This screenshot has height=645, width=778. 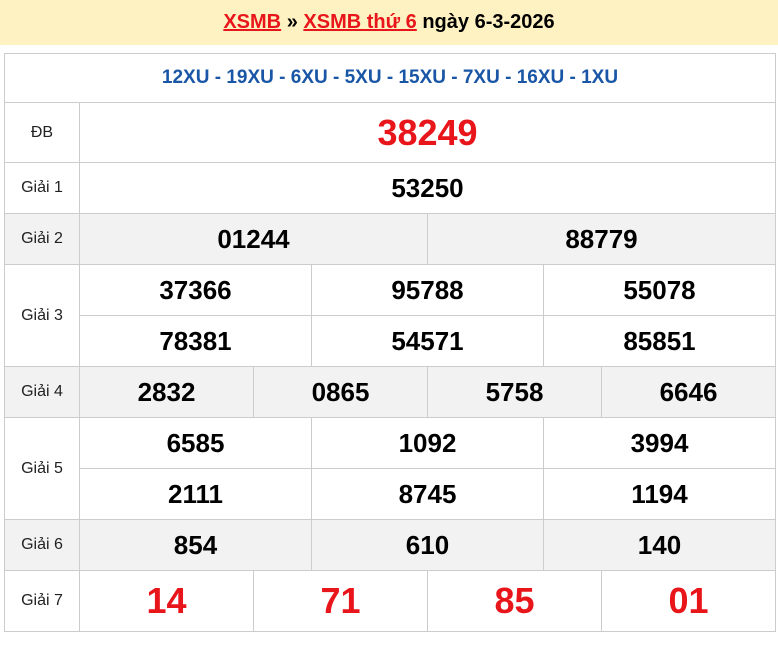 I want to click on prize-number: 6646, so click(x=688, y=392).